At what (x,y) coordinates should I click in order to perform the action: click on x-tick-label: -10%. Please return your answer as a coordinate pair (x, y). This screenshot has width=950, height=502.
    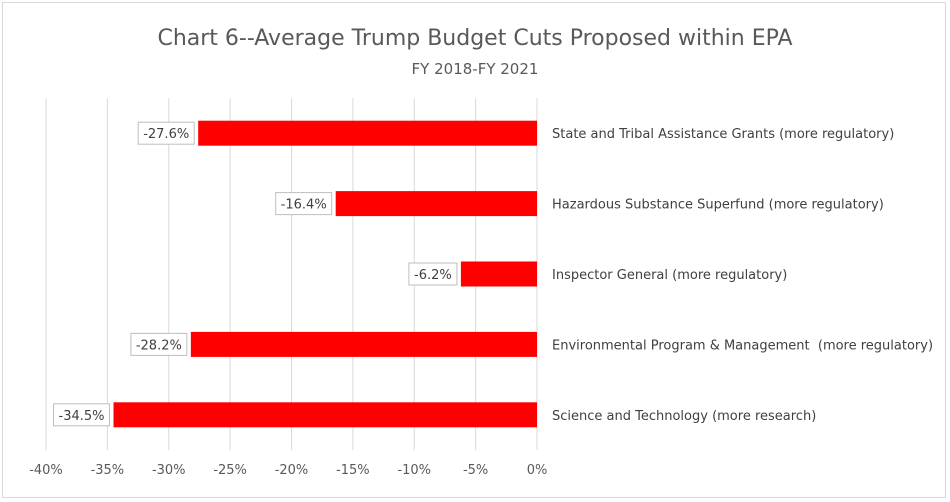
    Looking at the image, I should click on (414, 470).